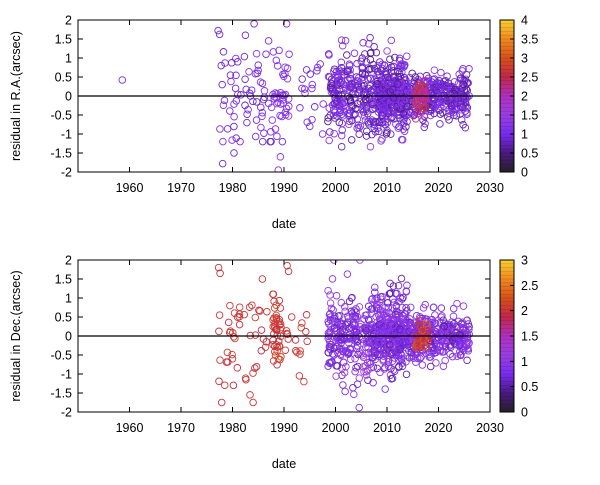 The image size is (600, 485). Describe the element at coordinates (63, 280) in the screenshot. I see `y-tick-label: 1.5` at that location.